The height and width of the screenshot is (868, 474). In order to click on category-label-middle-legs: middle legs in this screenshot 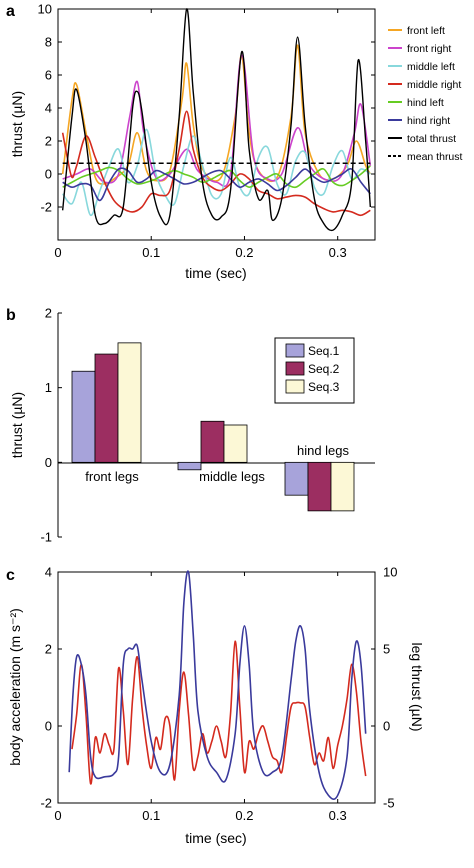, I will do `click(232, 476)`.